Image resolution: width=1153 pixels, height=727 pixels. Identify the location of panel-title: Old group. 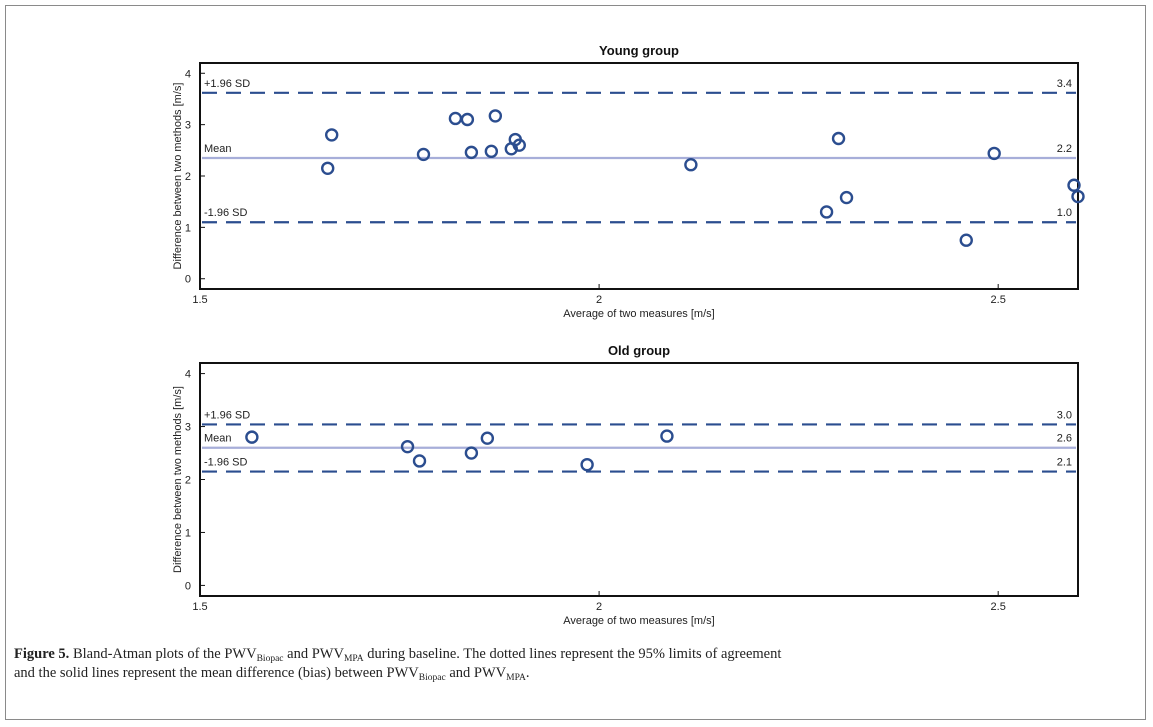
(639, 350).